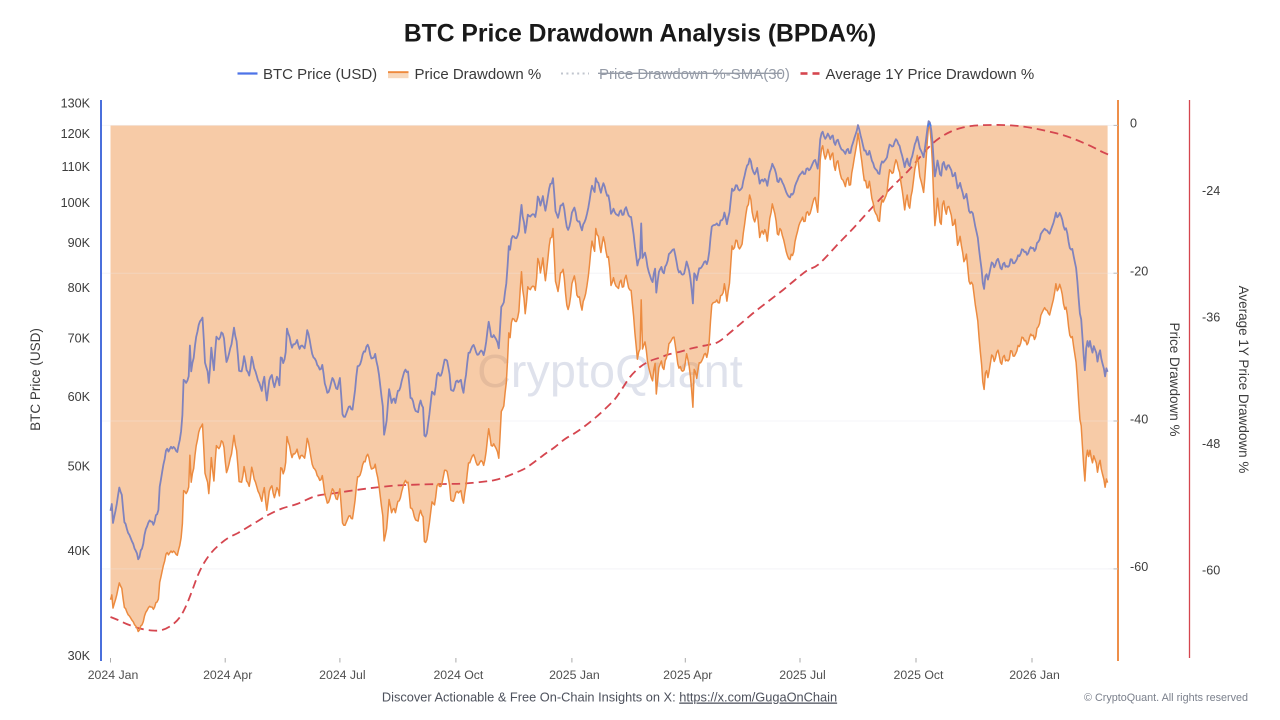  What do you see at coordinates (76, 134) in the screenshot?
I see `svg-text: 120K` at bounding box center [76, 134].